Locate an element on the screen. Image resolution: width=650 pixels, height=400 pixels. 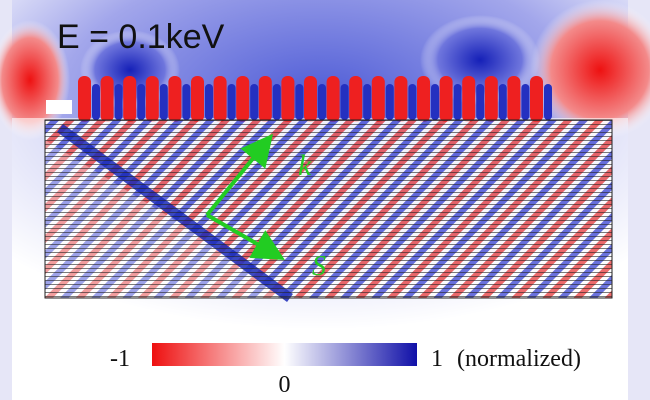
vectors: k S is located at coordinates (265, 207).